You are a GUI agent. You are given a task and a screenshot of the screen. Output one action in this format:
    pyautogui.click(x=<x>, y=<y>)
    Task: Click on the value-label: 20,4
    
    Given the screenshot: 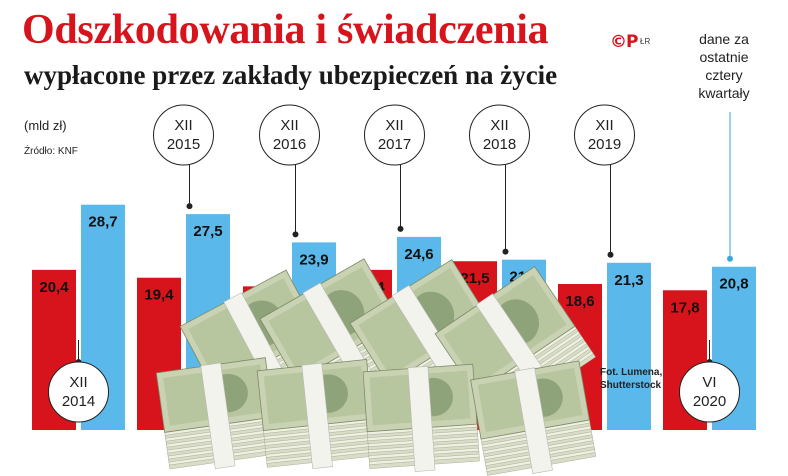 What is the action you would take?
    pyautogui.click(x=54, y=287)
    